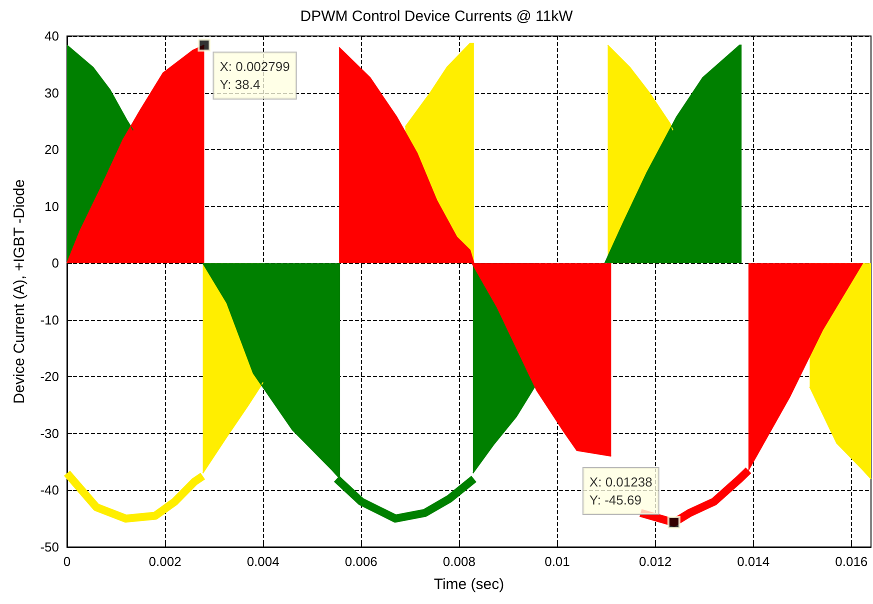  Describe the element at coordinates (49, 320) in the screenshot. I see `y-tick-label: -10` at that location.